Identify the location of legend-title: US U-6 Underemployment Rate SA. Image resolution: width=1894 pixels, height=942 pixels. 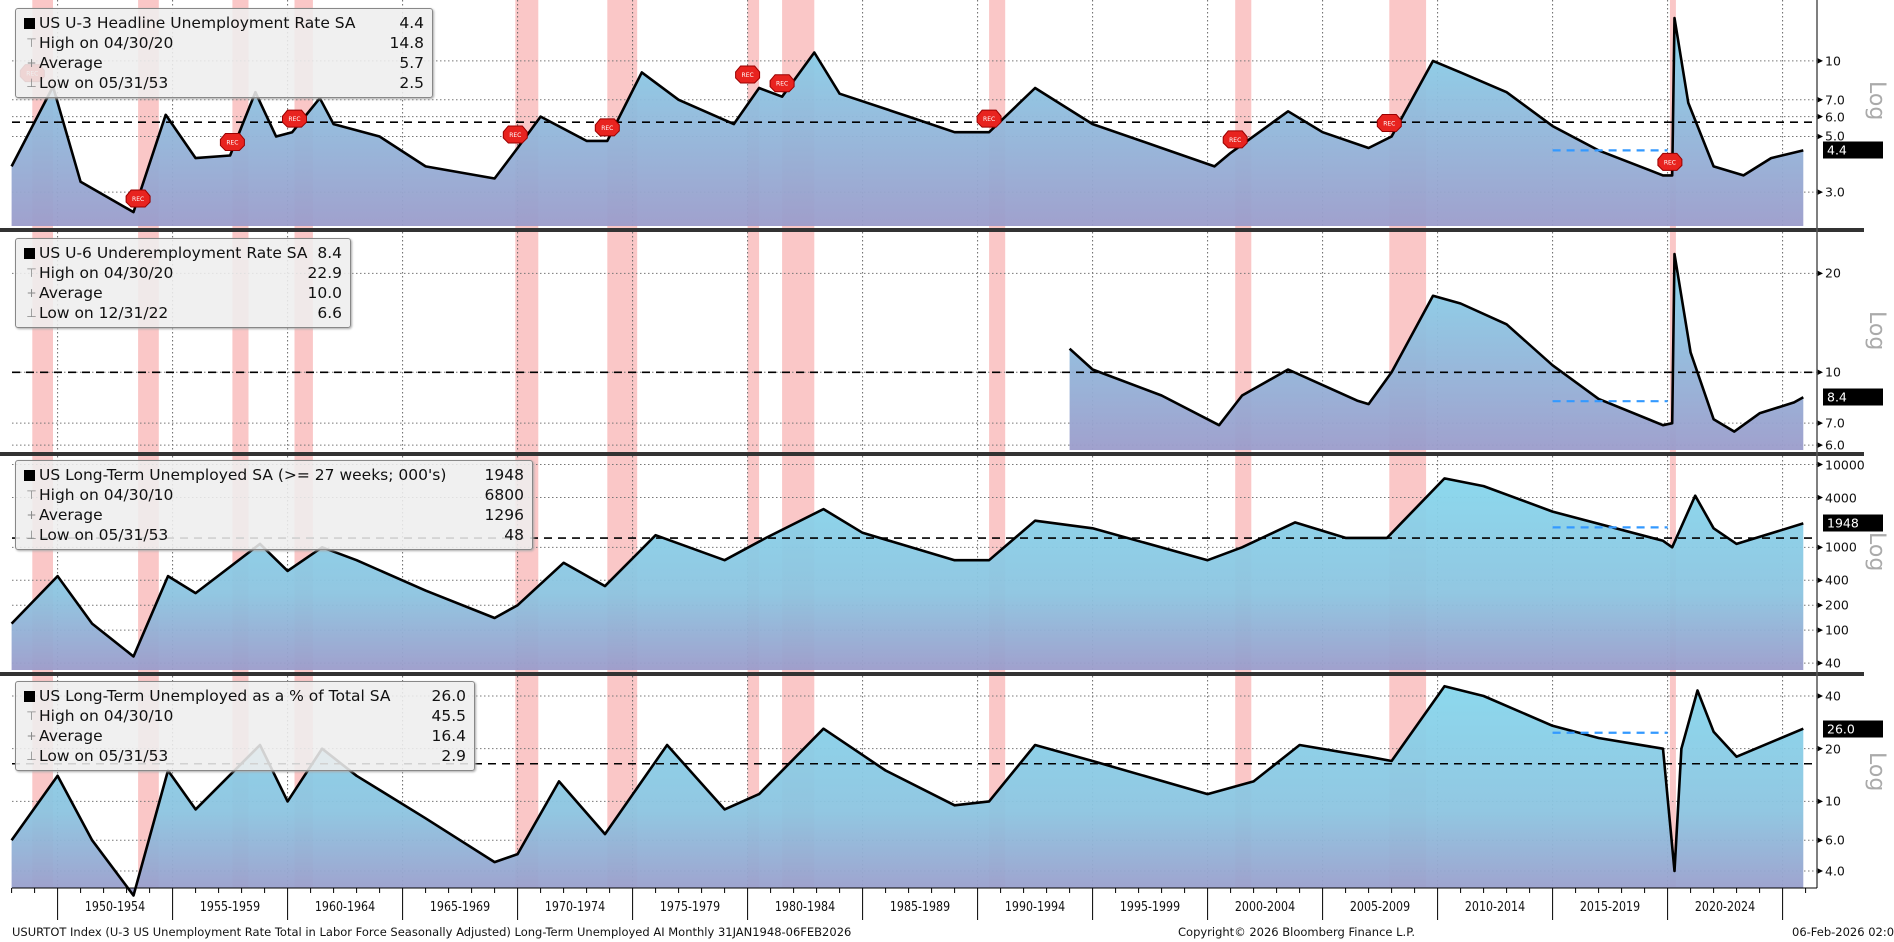
(173, 253).